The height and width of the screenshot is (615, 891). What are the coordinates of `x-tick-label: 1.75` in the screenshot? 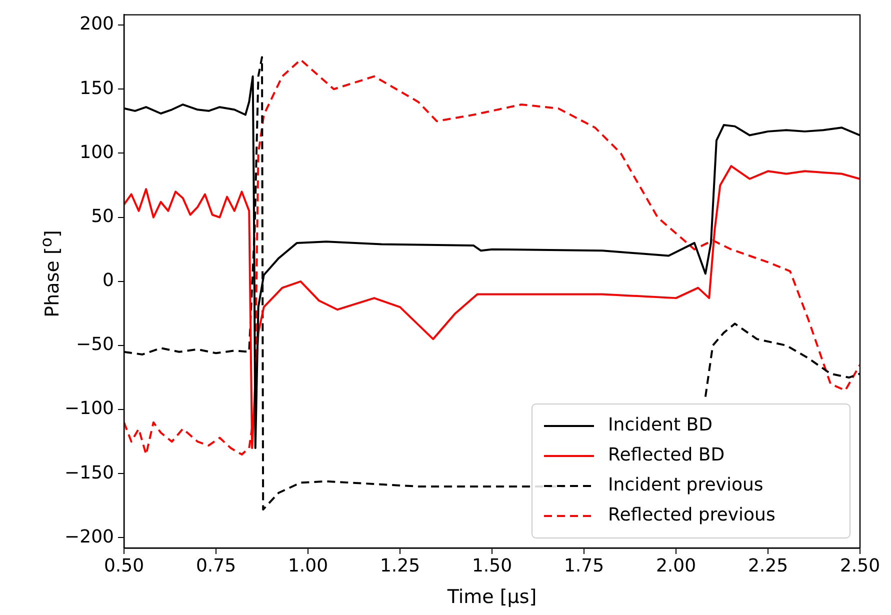 It's located at (584, 565).